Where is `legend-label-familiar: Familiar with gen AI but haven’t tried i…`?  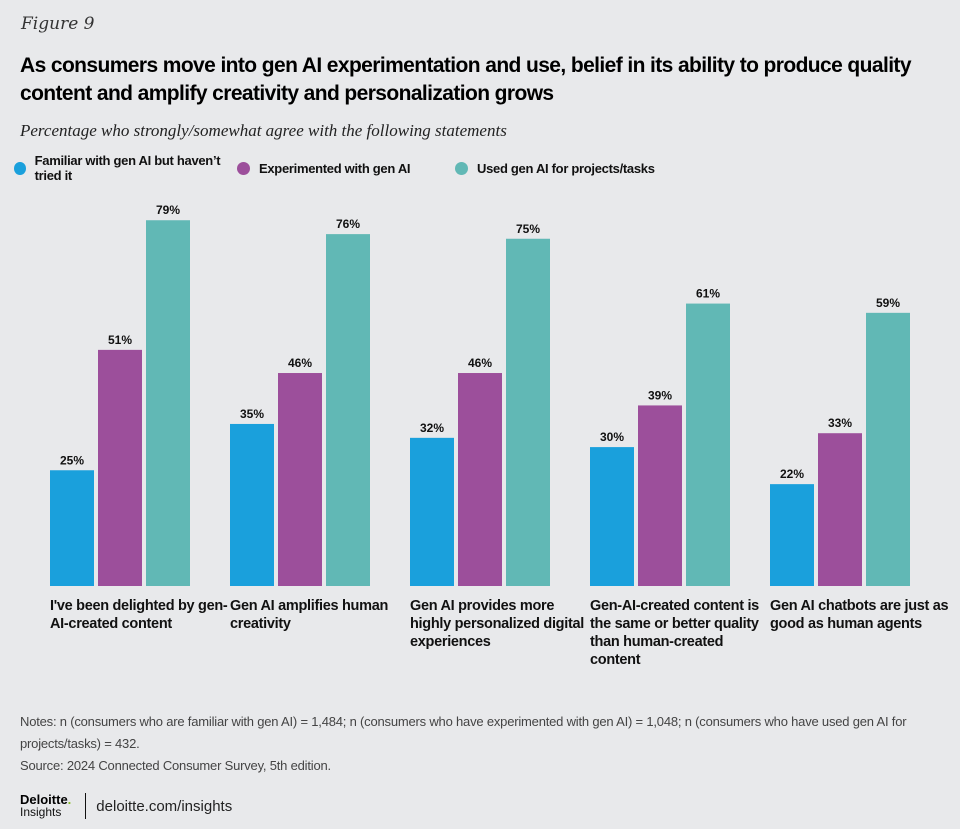 legend-label-familiar: Familiar with gen AI but haven’t tried i… is located at coordinates (127, 168).